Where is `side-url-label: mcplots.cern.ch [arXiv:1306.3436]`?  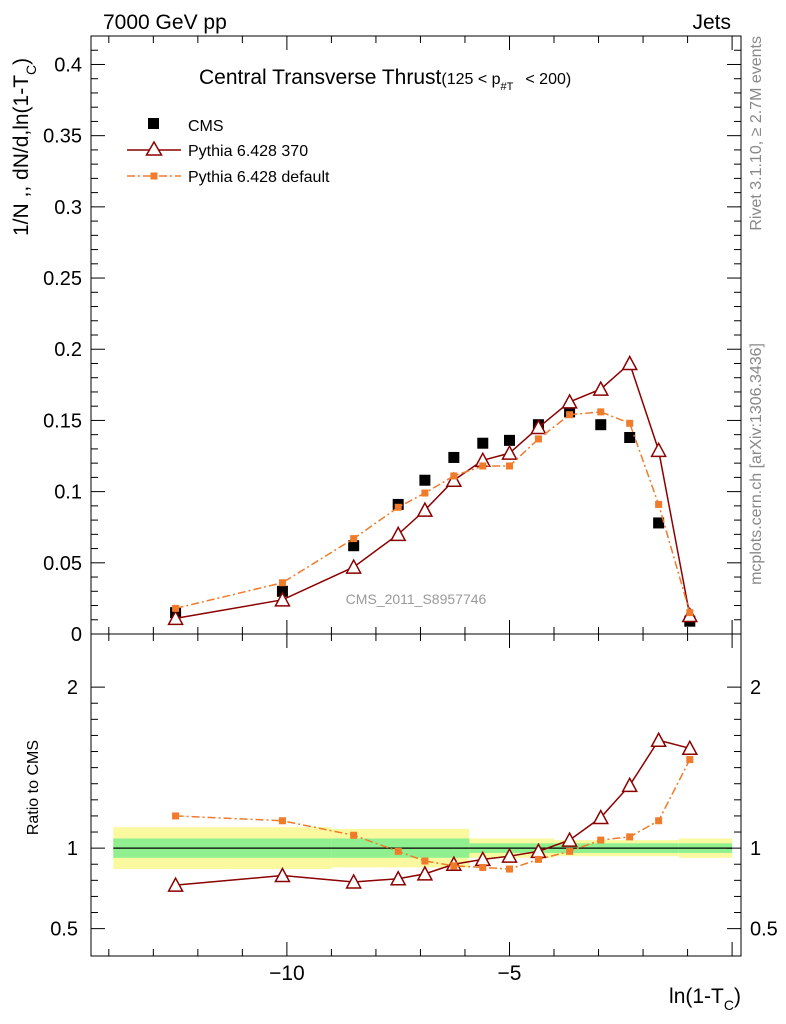
side-url-label: mcplots.cern.ch [arXiv:1306.3436] is located at coordinates (756, 464).